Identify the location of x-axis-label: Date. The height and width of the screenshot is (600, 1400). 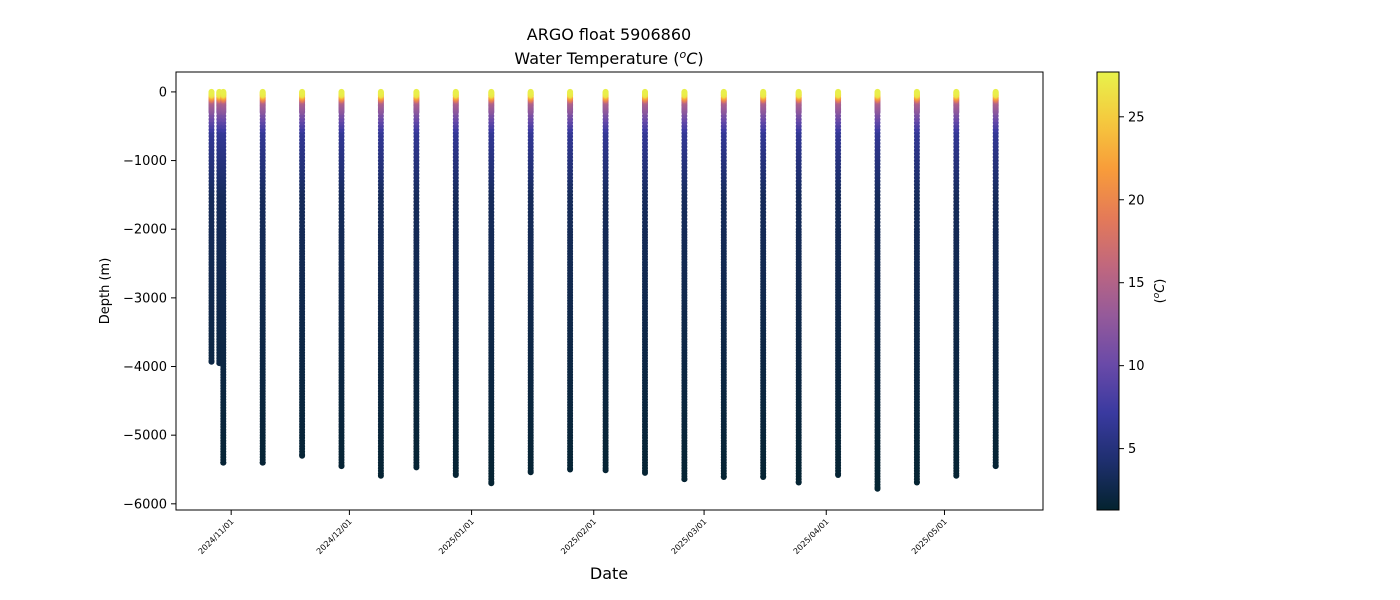
(609, 573).